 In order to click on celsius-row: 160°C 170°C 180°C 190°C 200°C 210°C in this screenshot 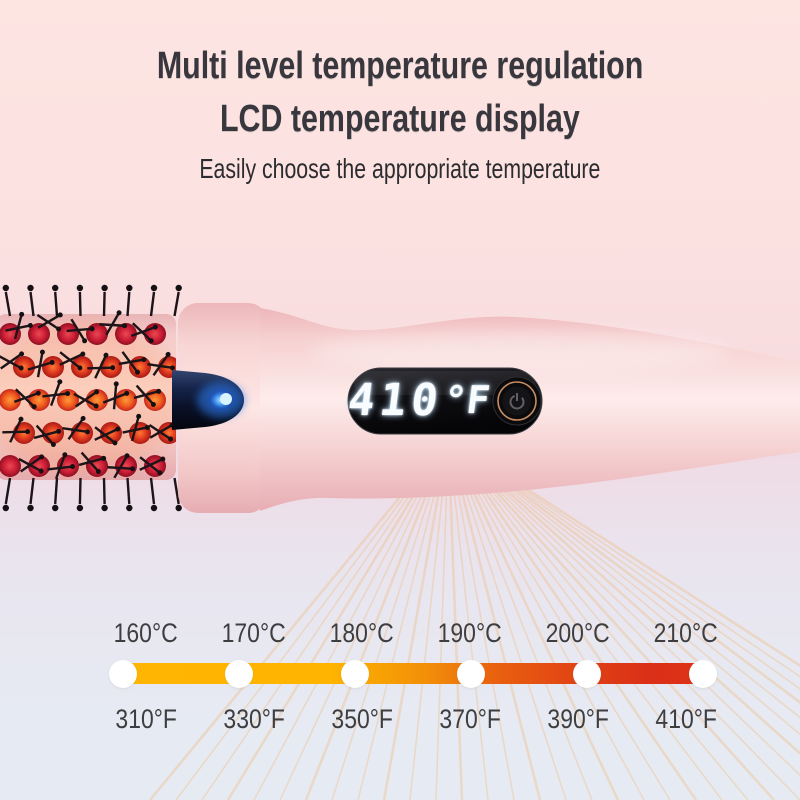, I will do `click(416, 633)`.